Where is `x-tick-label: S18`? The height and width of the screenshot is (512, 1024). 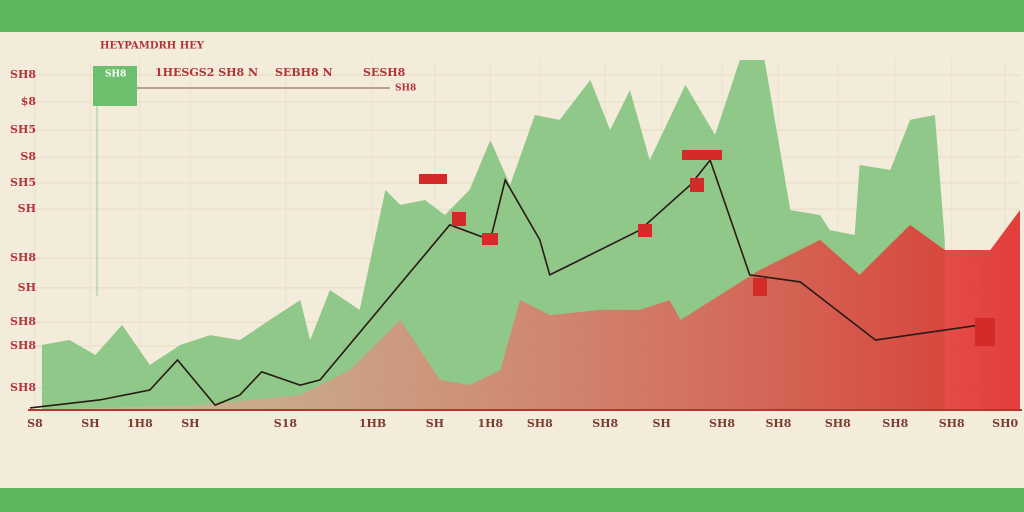 x-tick-label: S18 is located at coordinates (286, 423).